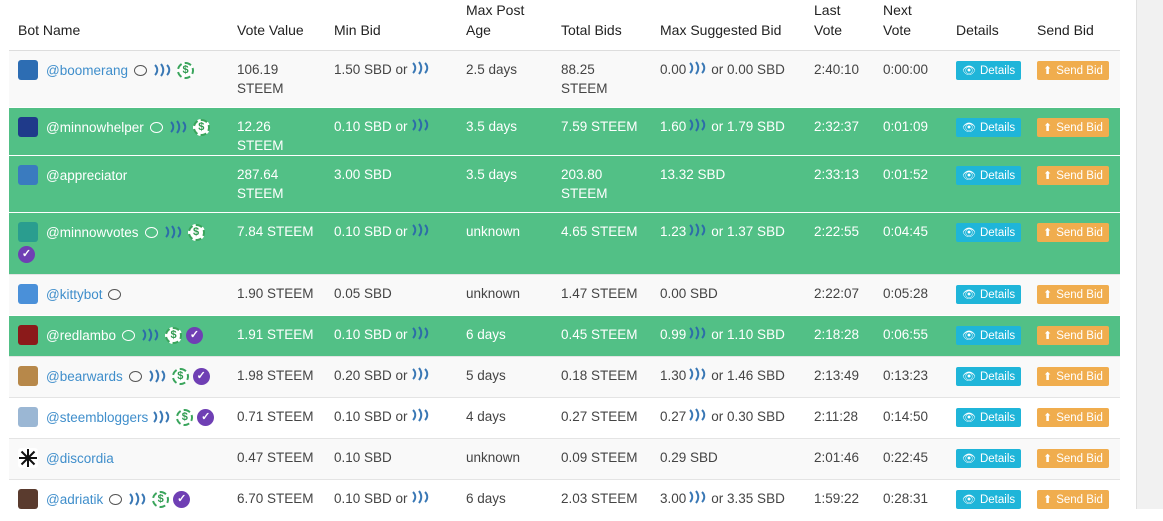 This screenshot has height=521, width=1163. What do you see at coordinates (391, 184) in the screenshot?
I see `min-bid-cell: 3.00 SBD` at bounding box center [391, 184].